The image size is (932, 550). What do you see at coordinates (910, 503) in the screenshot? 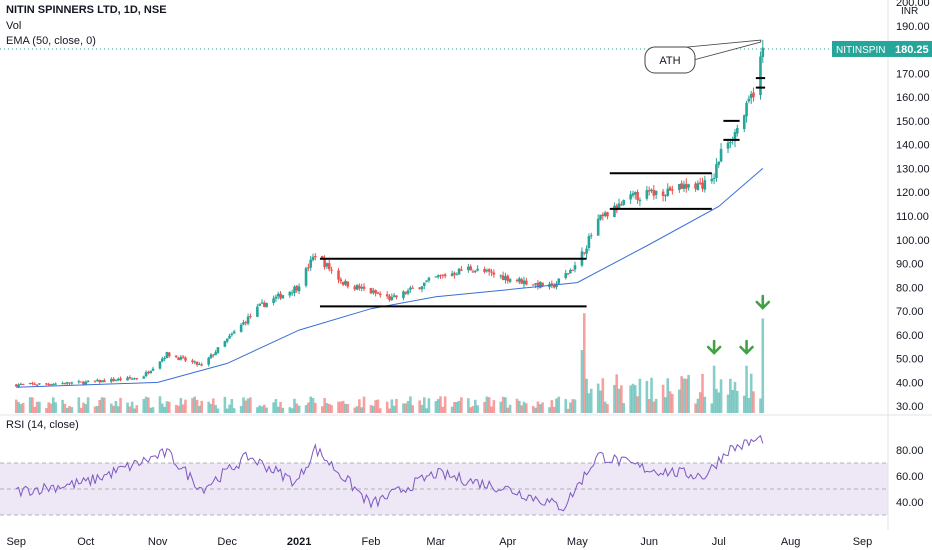
I see `rsi-tick-label: 40.00` at bounding box center [910, 503].